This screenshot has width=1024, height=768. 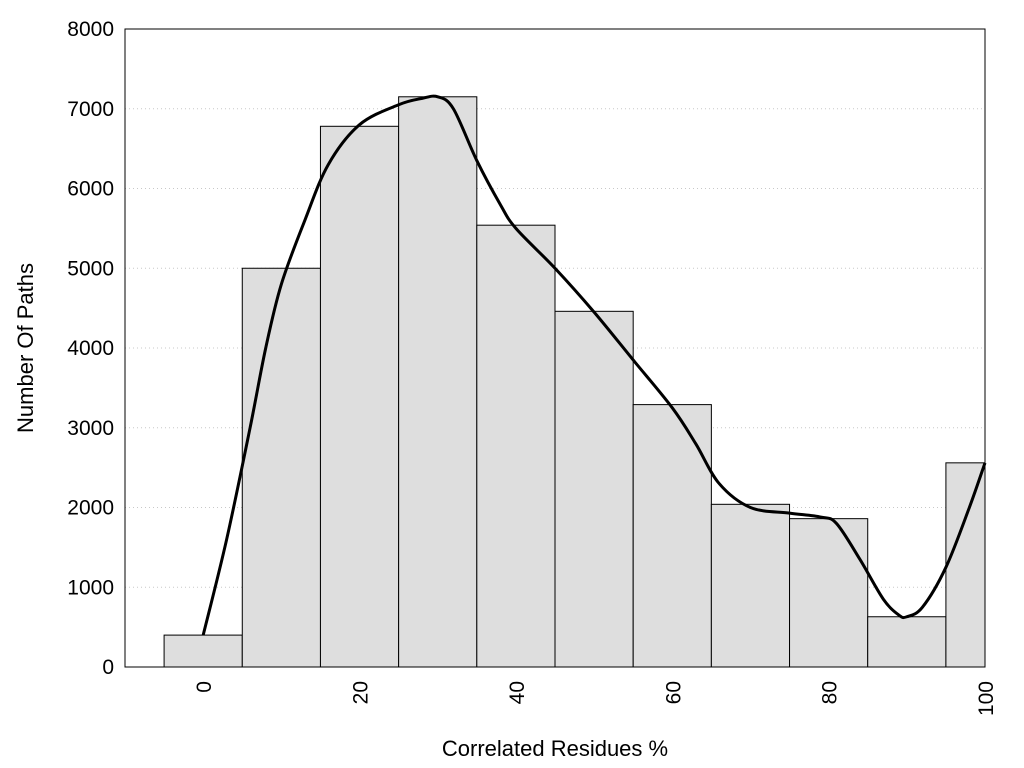 I want to click on x-tick-label: 60, so click(x=673, y=692).